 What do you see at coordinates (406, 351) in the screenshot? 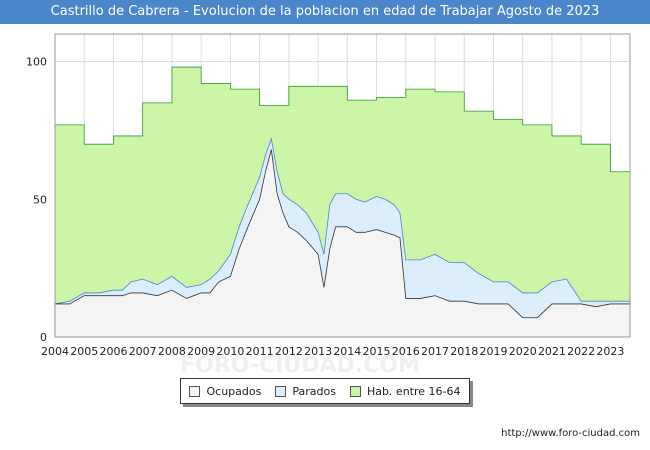
I see `x-tick-label-2016: 2016` at bounding box center [406, 351].